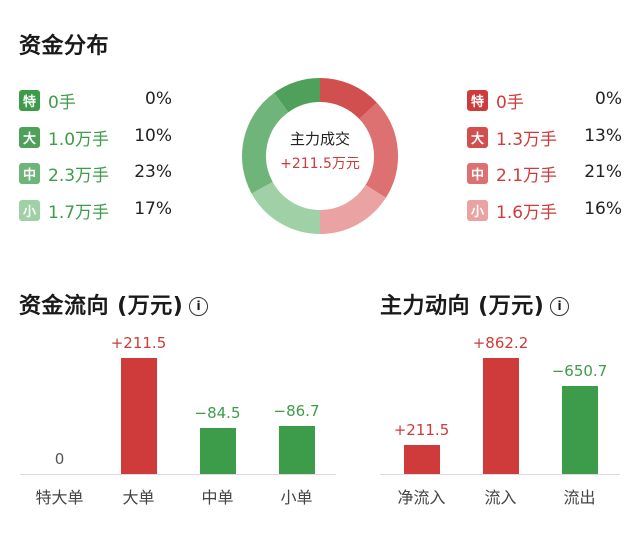  What do you see at coordinates (199, 306) in the screenshot?
I see `flow-info-icon: i` at bounding box center [199, 306].